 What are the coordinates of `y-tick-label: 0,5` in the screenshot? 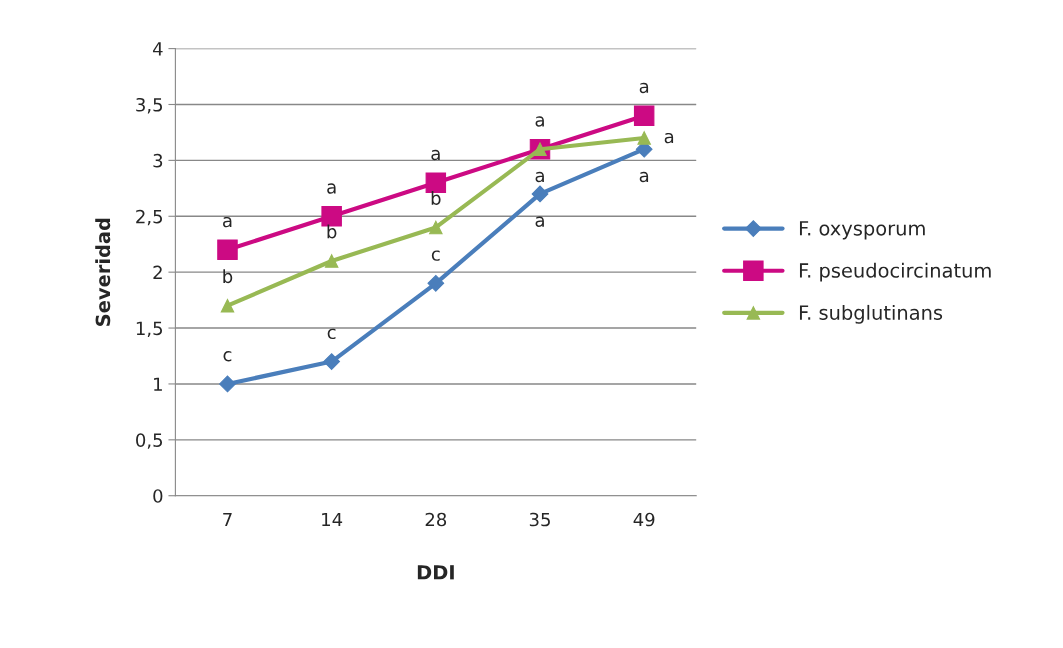 It's located at (149, 441).